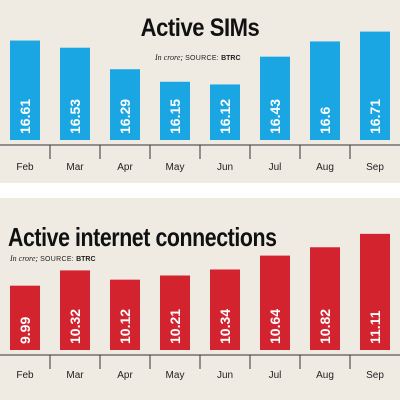  Describe the element at coordinates (25, 330) in the screenshot. I see `bar-value-label: 9.99` at that location.